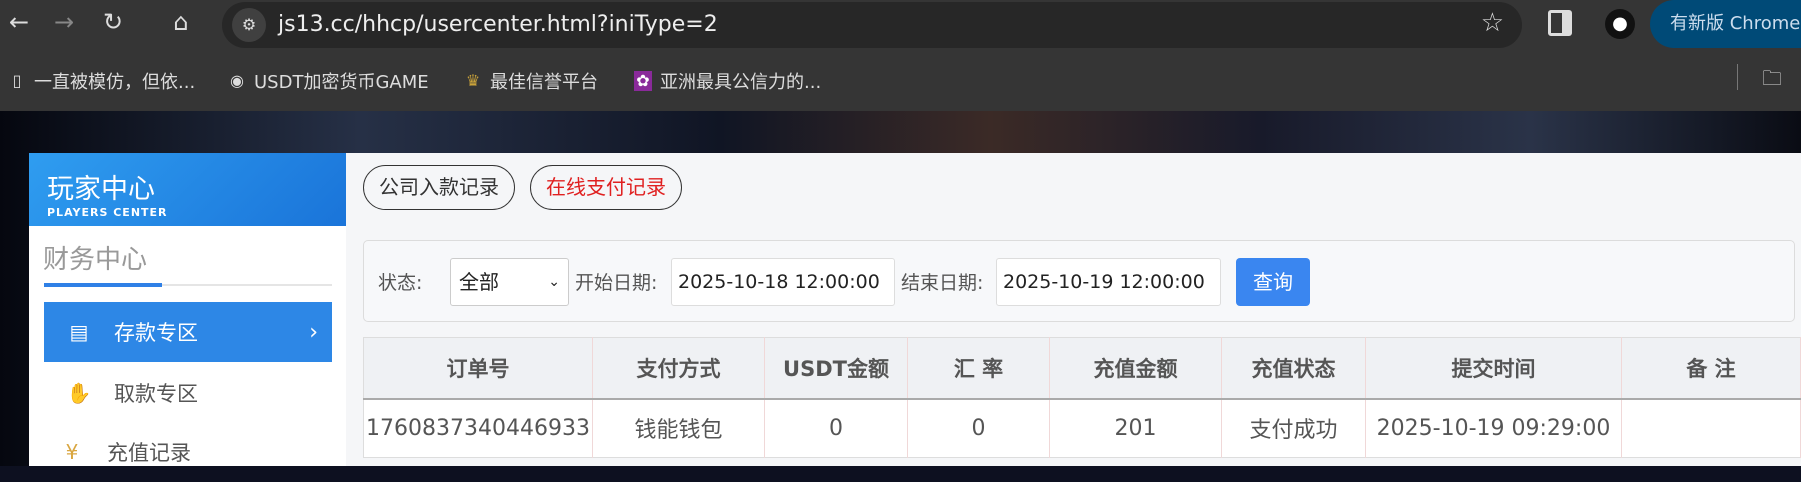  I want to click on forward-icon: →, so click(64, 22).